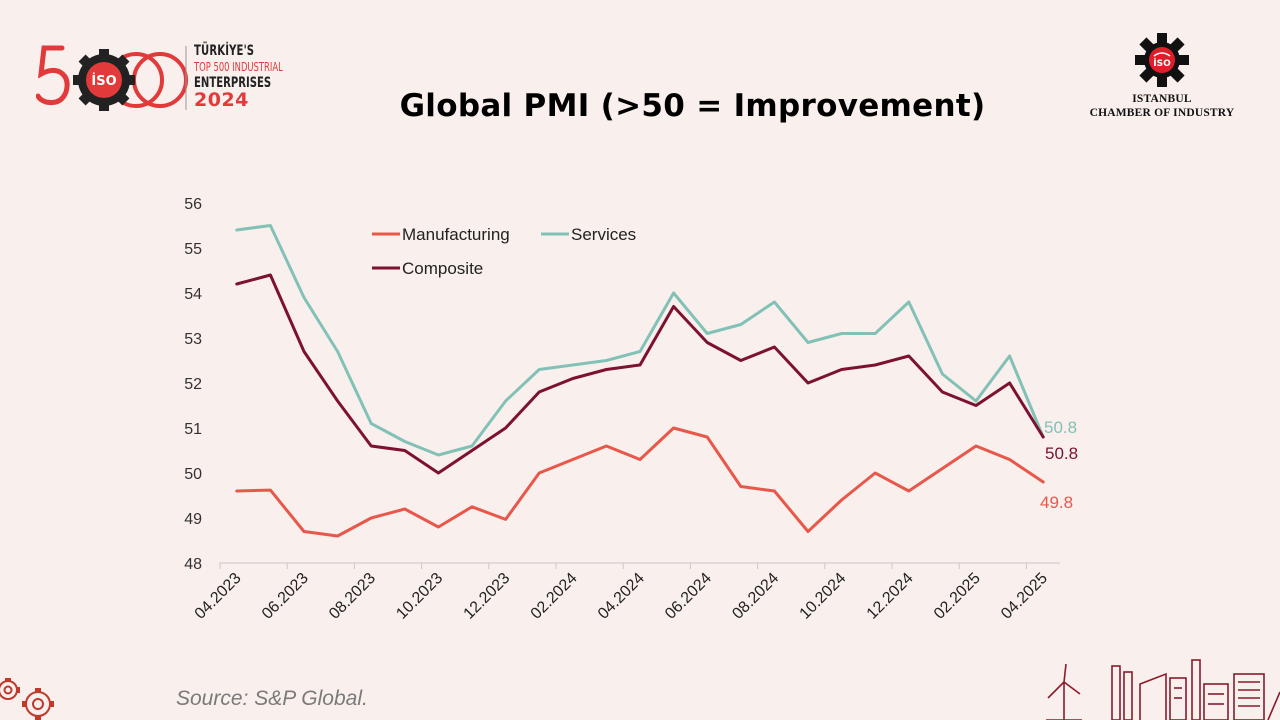 The width and height of the screenshot is (1280, 720). Describe the element at coordinates (193, 519) in the screenshot. I see `y-tick-label: 49` at that location.